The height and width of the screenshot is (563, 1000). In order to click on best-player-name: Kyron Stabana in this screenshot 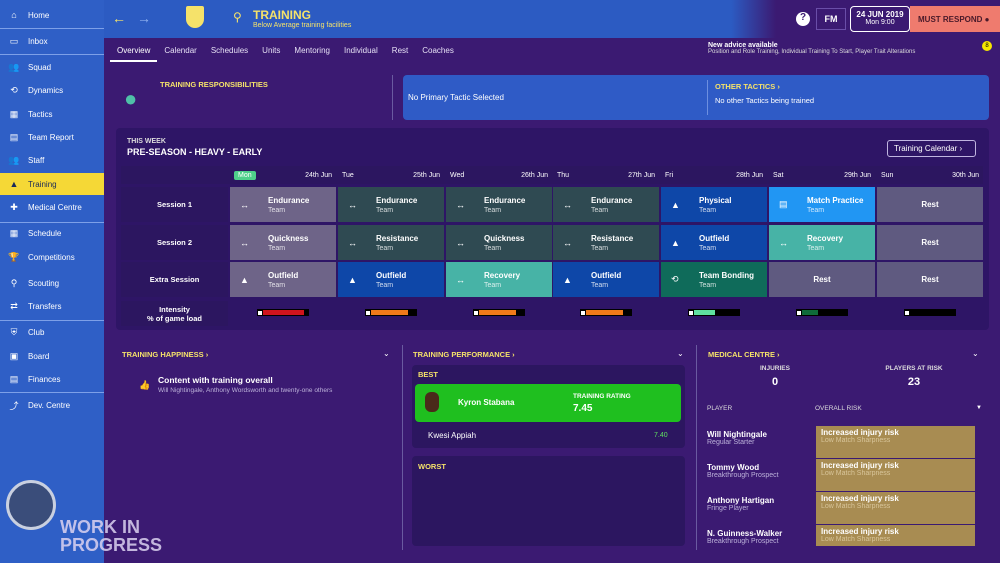, I will do `click(486, 402)`.